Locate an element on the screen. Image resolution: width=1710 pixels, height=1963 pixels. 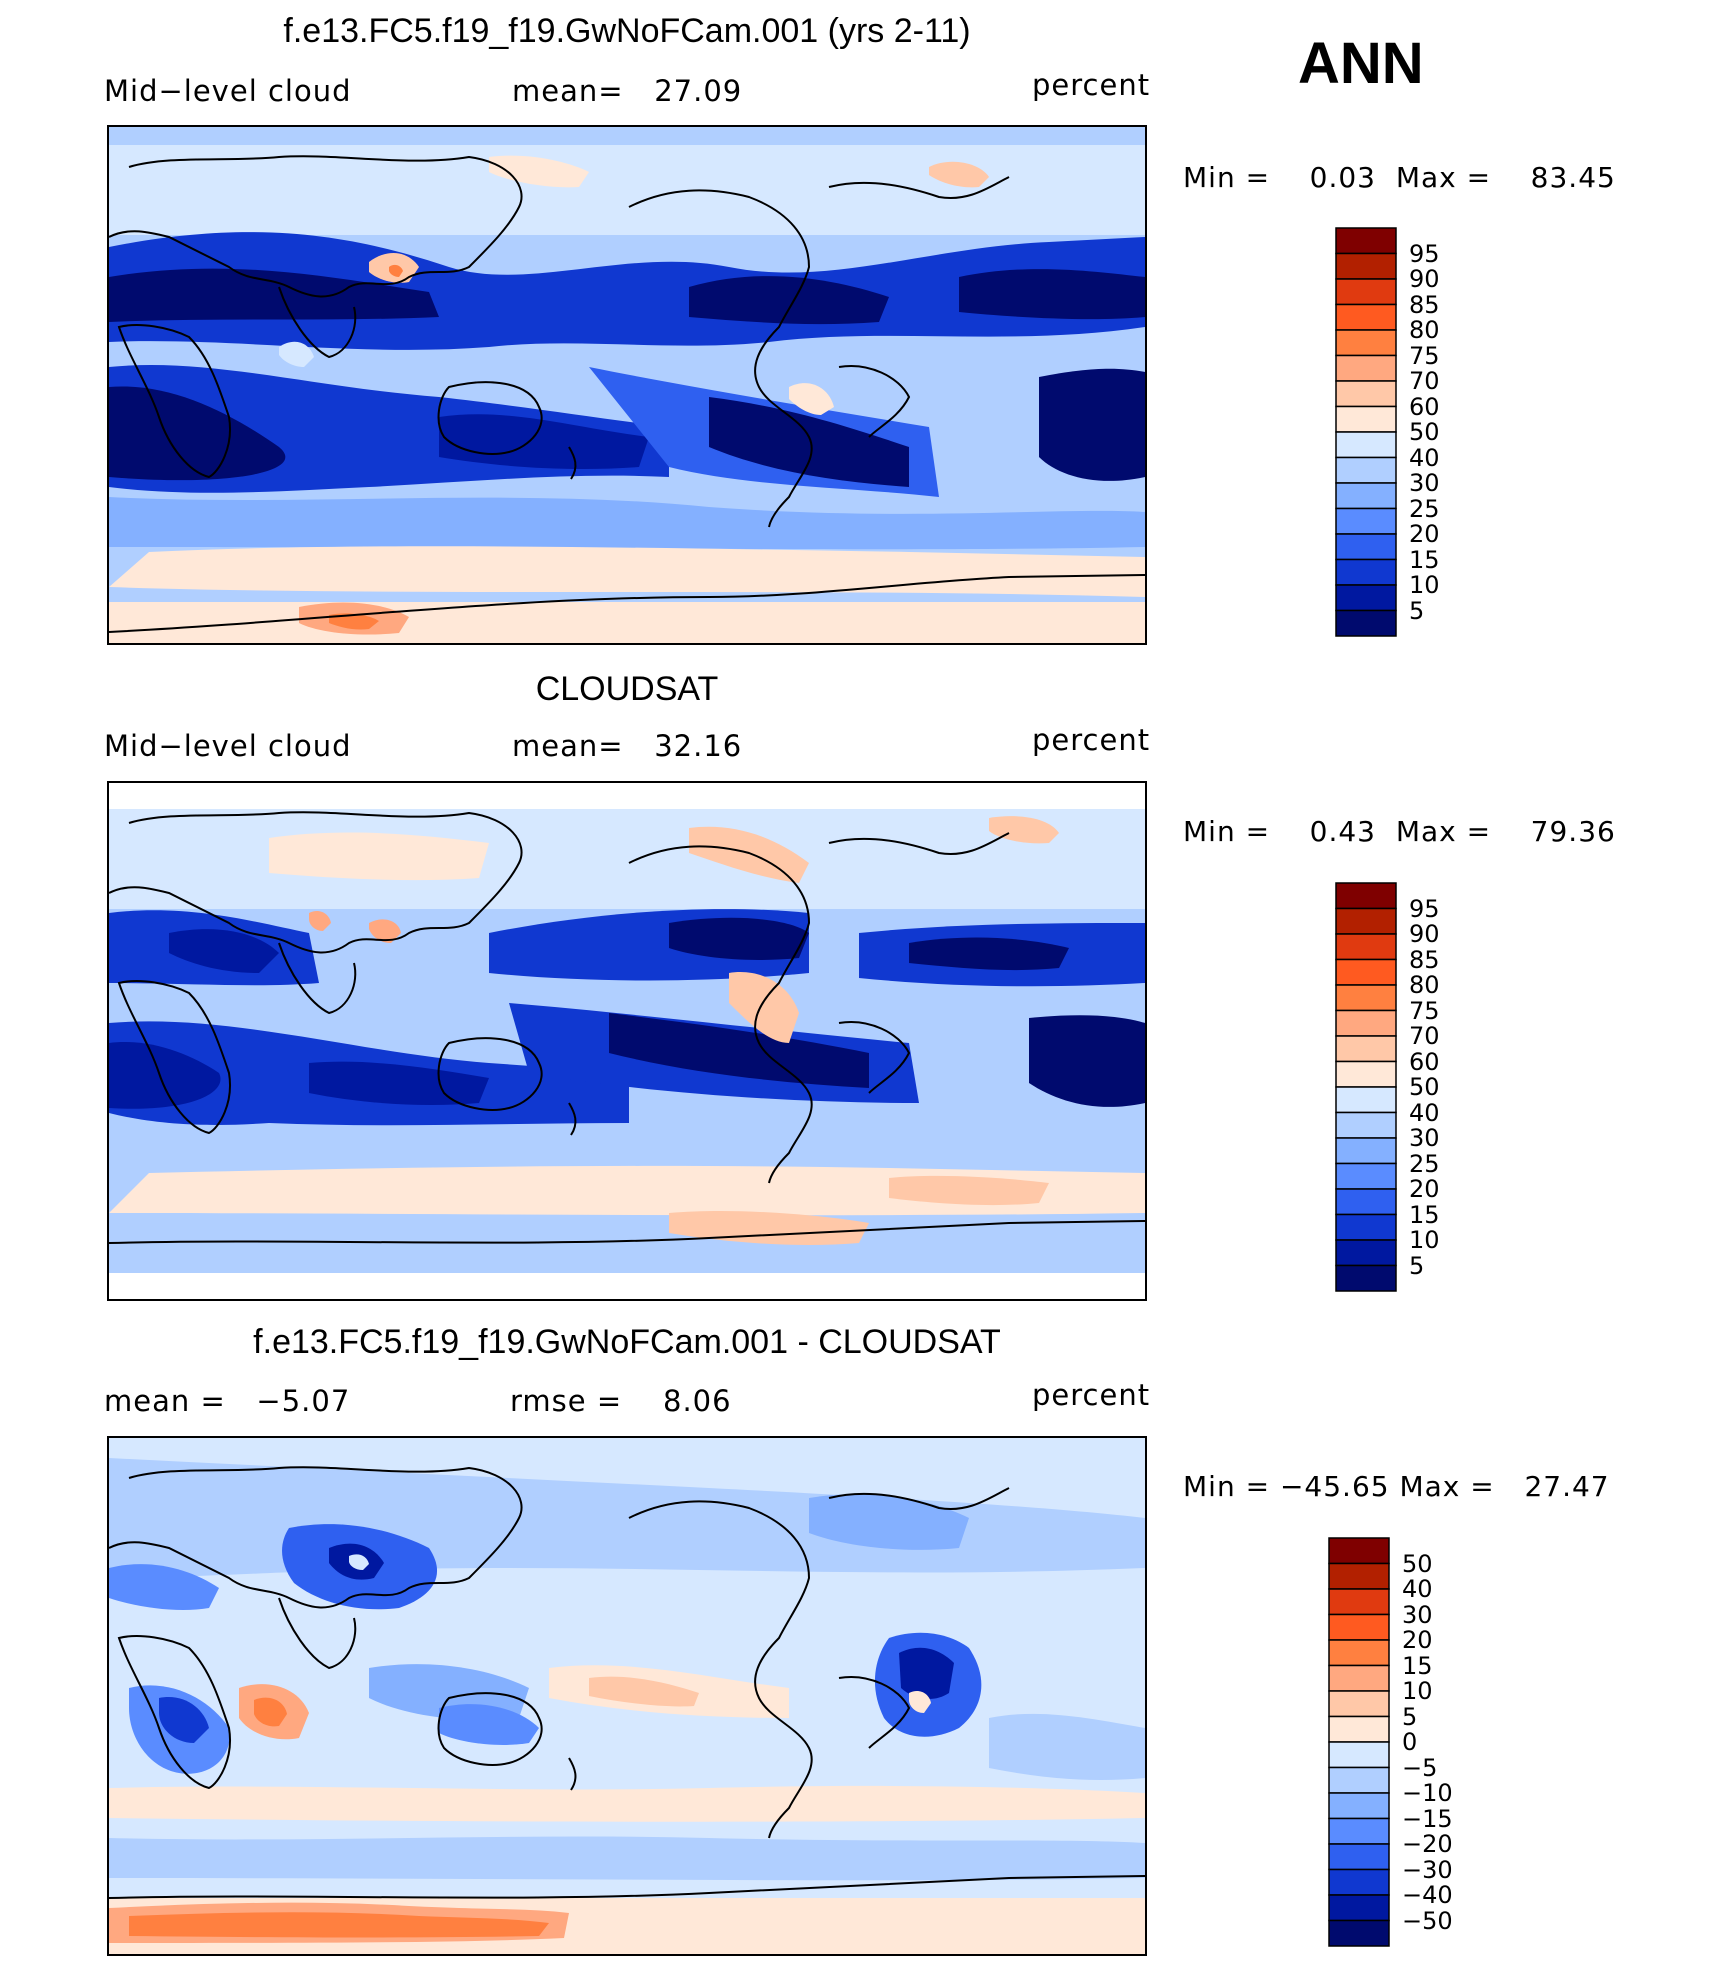
rmse-key: rmse = is located at coordinates (566, 1401).